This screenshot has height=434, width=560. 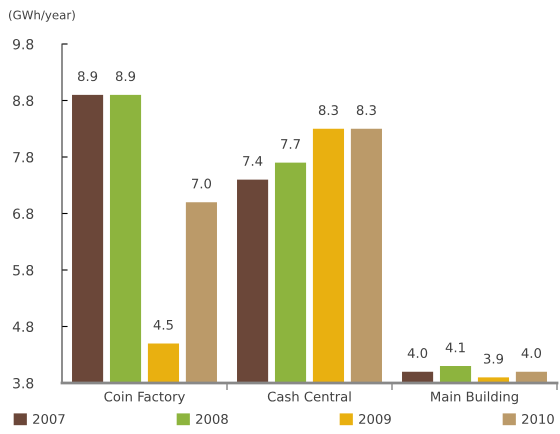 What do you see at coordinates (144, 397) in the screenshot?
I see `x-tick-label: Coin Factory` at bounding box center [144, 397].